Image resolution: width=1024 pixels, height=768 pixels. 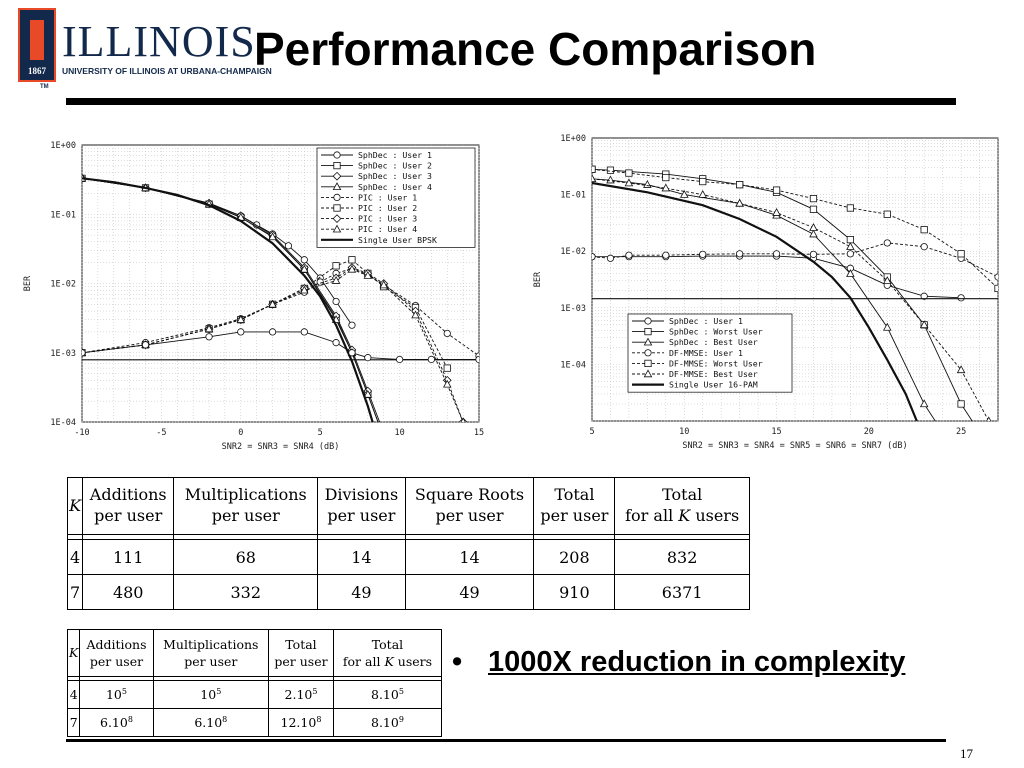 I want to click on legend-label: PIC : User 4, so click(x=387, y=229).